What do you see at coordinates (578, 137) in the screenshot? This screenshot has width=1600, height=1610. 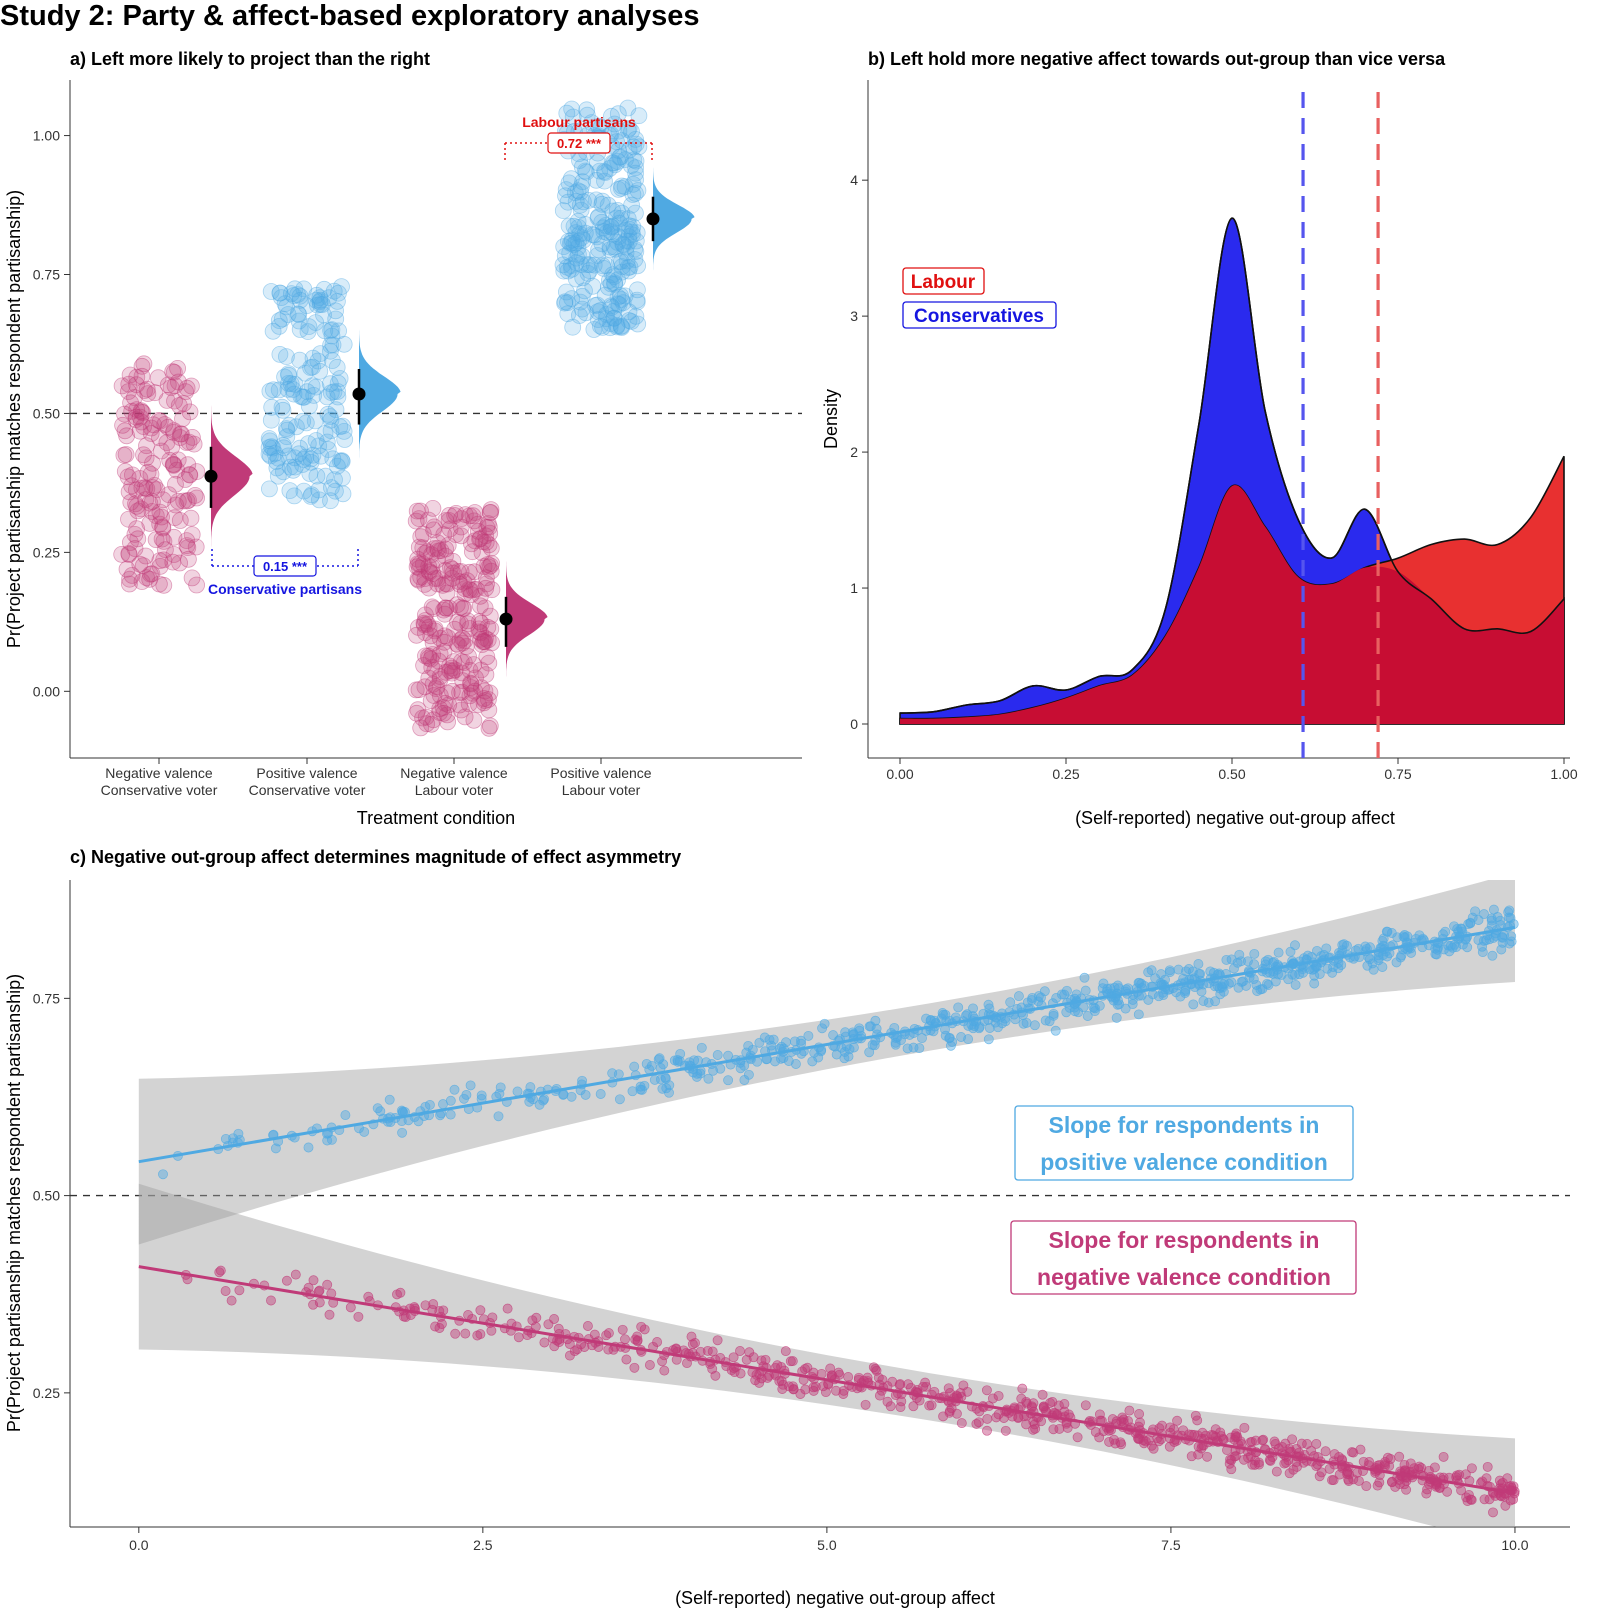 I see `labour-contrast: 0.72 *** Labour partisans` at bounding box center [578, 137].